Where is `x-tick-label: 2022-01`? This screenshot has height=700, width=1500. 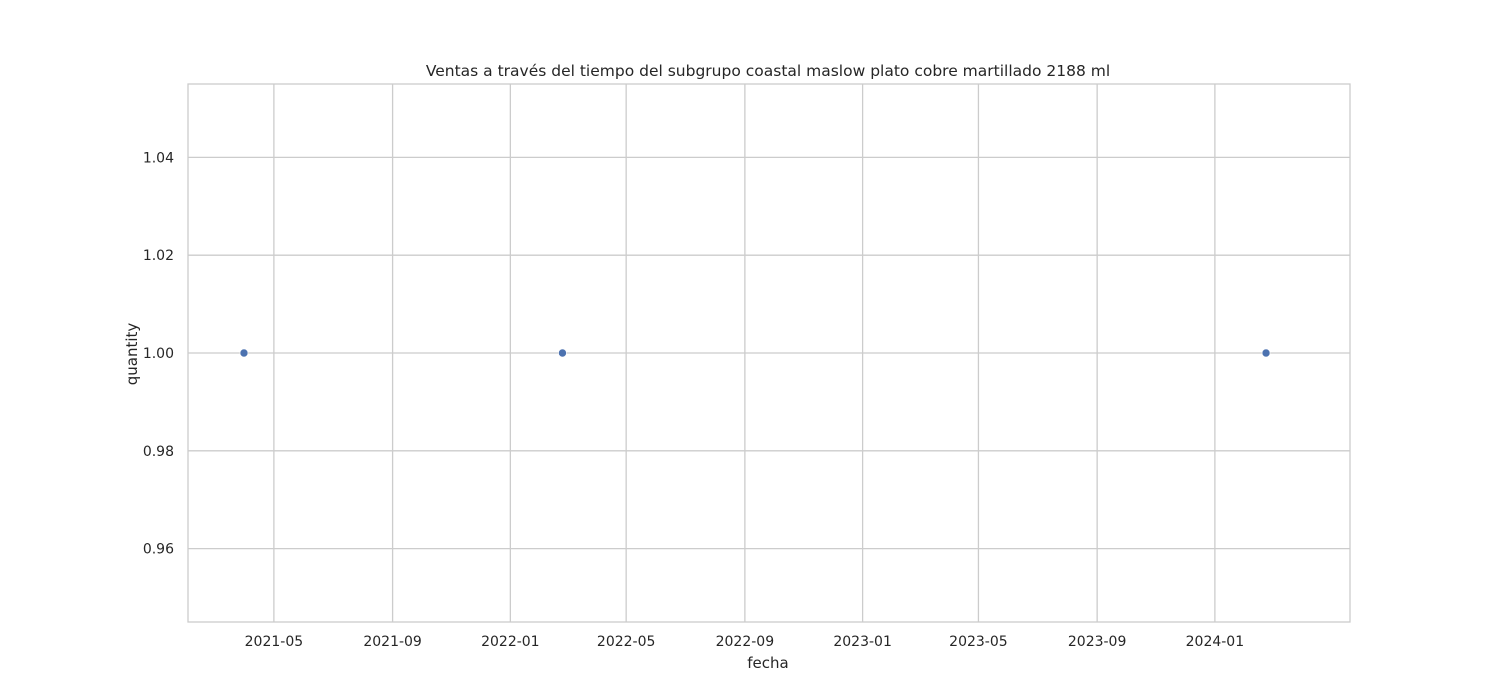 x-tick-label: 2022-01 is located at coordinates (510, 642).